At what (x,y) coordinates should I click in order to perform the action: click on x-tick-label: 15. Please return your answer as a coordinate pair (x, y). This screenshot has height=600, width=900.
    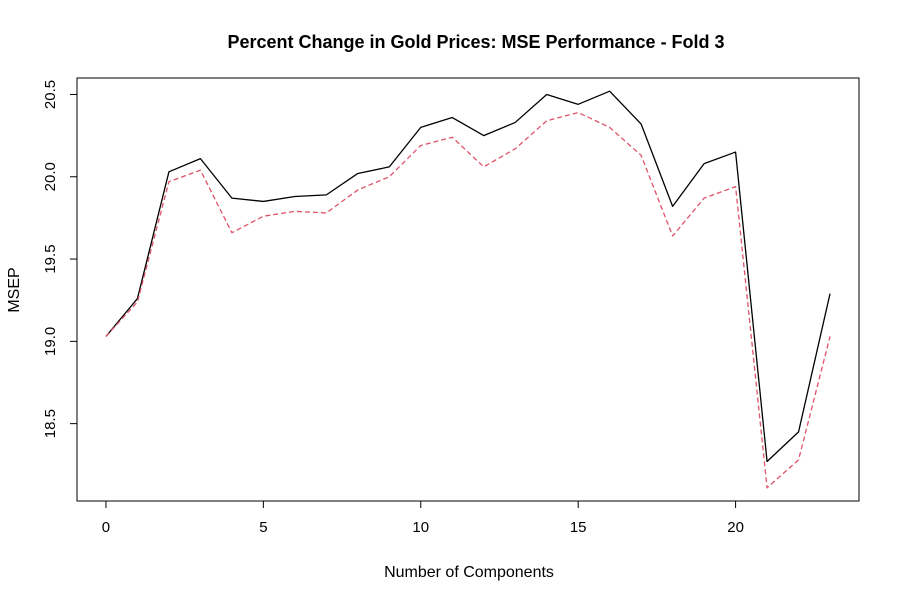
    Looking at the image, I should click on (578, 527).